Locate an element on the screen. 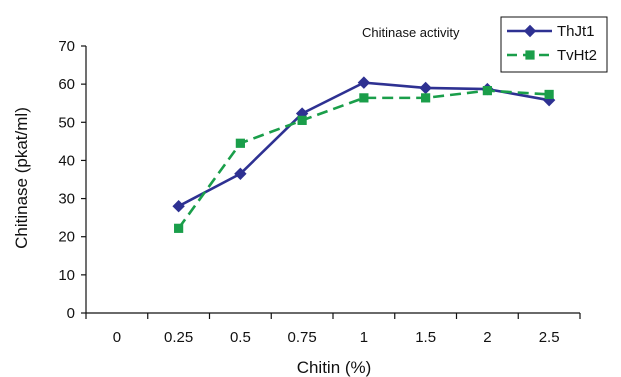 The image size is (621, 377). x-tick-label: 1.5 is located at coordinates (425, 337).